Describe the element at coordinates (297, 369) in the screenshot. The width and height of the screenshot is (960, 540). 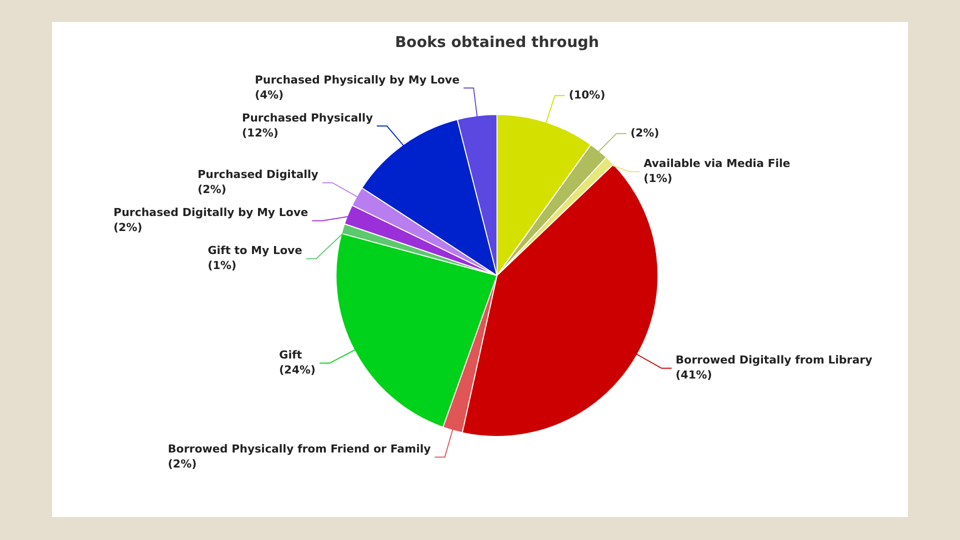
I see `data-label: (24%)` at that location.